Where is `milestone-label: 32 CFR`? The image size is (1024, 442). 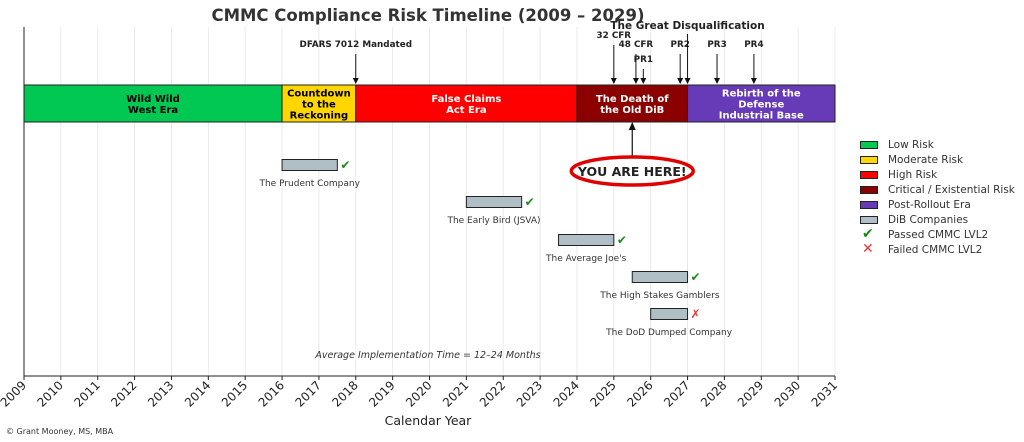
milestone-label: 32 CFR is located at coordinates (614, 36).